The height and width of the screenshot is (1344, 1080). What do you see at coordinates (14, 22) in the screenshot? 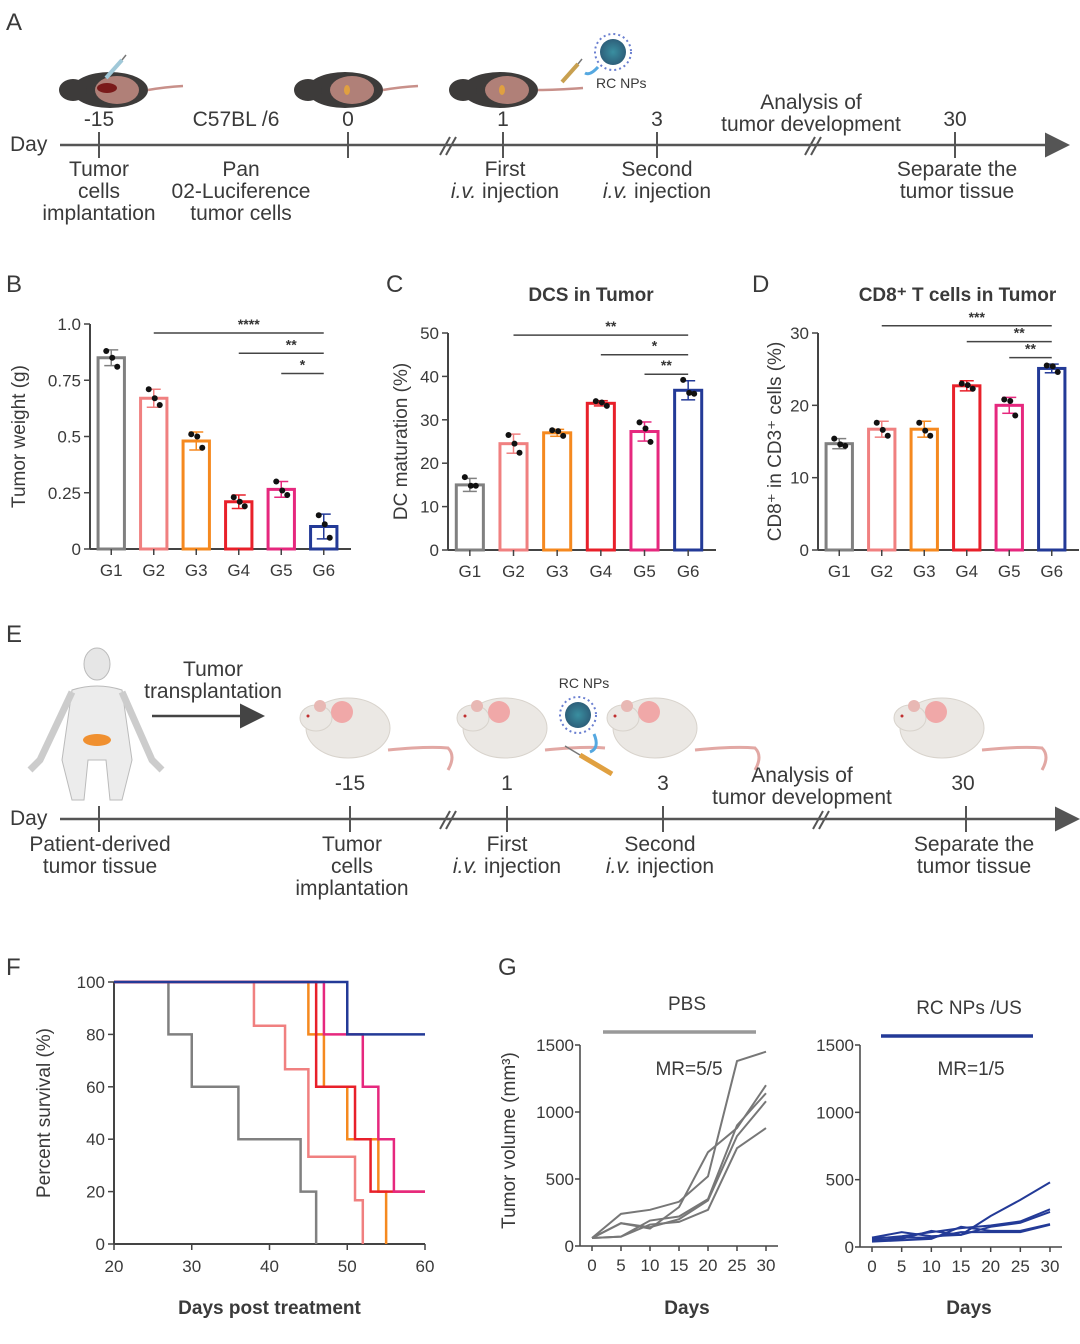
I see `panel-letter-a: A` at bounding box center [14, 22].